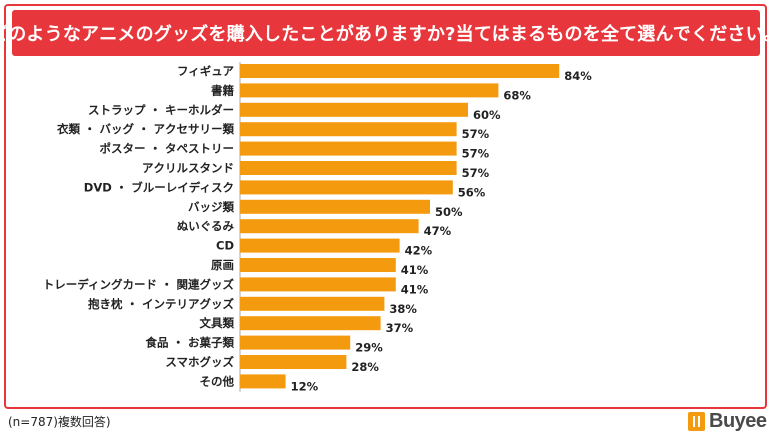 The image size is (772, 444). What do you see at coordinates (403, 309) in the screenshot?
I see `value-label: 38%` at bounding box center [403, 309].